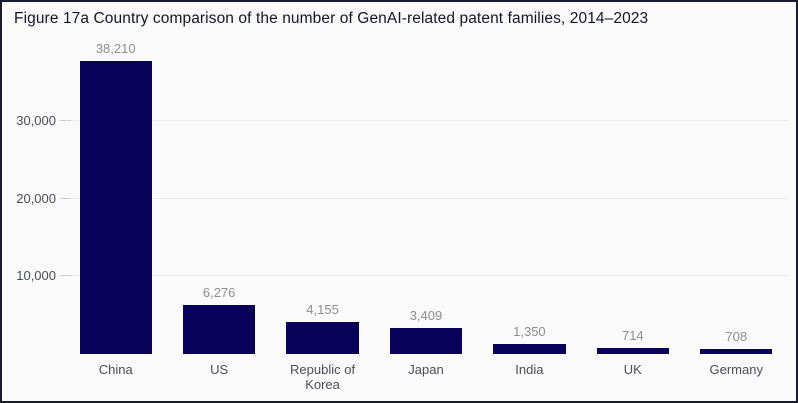 The image size is (798, 403). I want to click on bar-group-us: 6,276, so click(218, 198).